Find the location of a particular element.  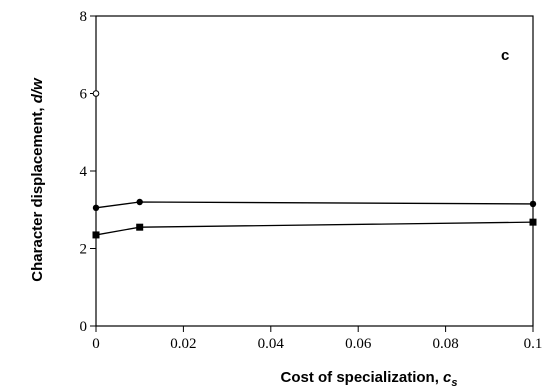

y-tick-label: 4 is located at coordinates (84, 172).